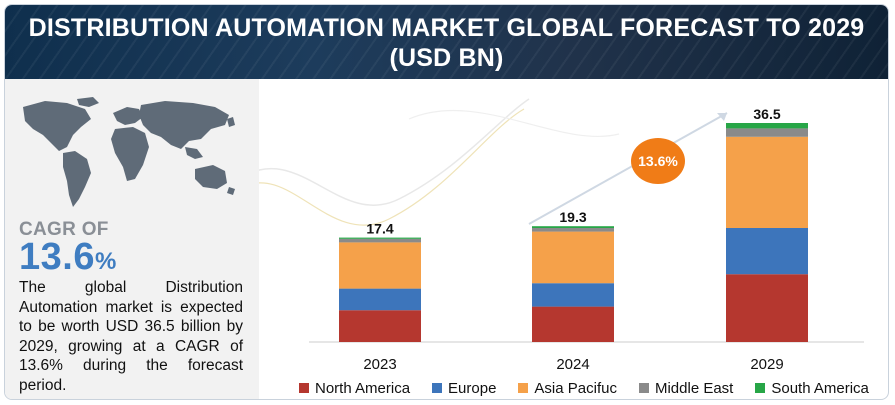  Describe the element at coordinates (820, 388) in the screenshot. I see `legend-label: South America` at that location.